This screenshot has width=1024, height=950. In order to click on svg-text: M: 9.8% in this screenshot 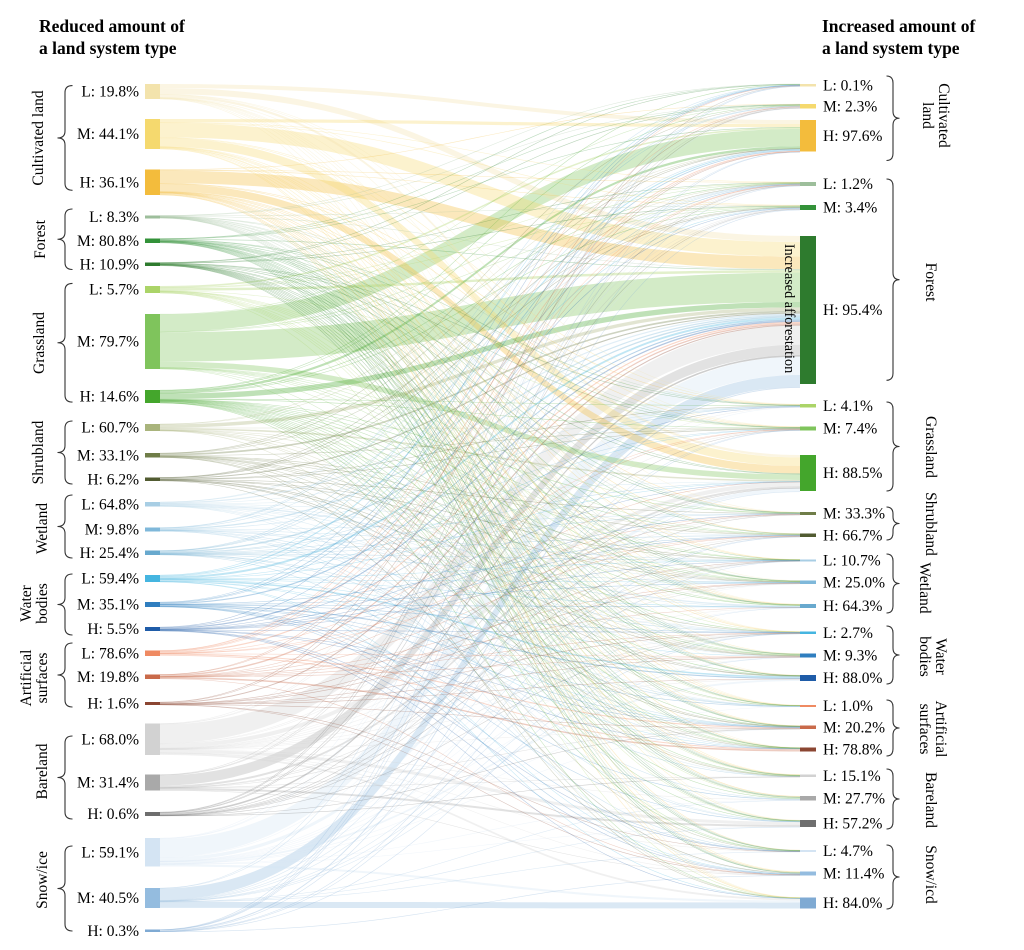, I will do `click(112, 530)`.